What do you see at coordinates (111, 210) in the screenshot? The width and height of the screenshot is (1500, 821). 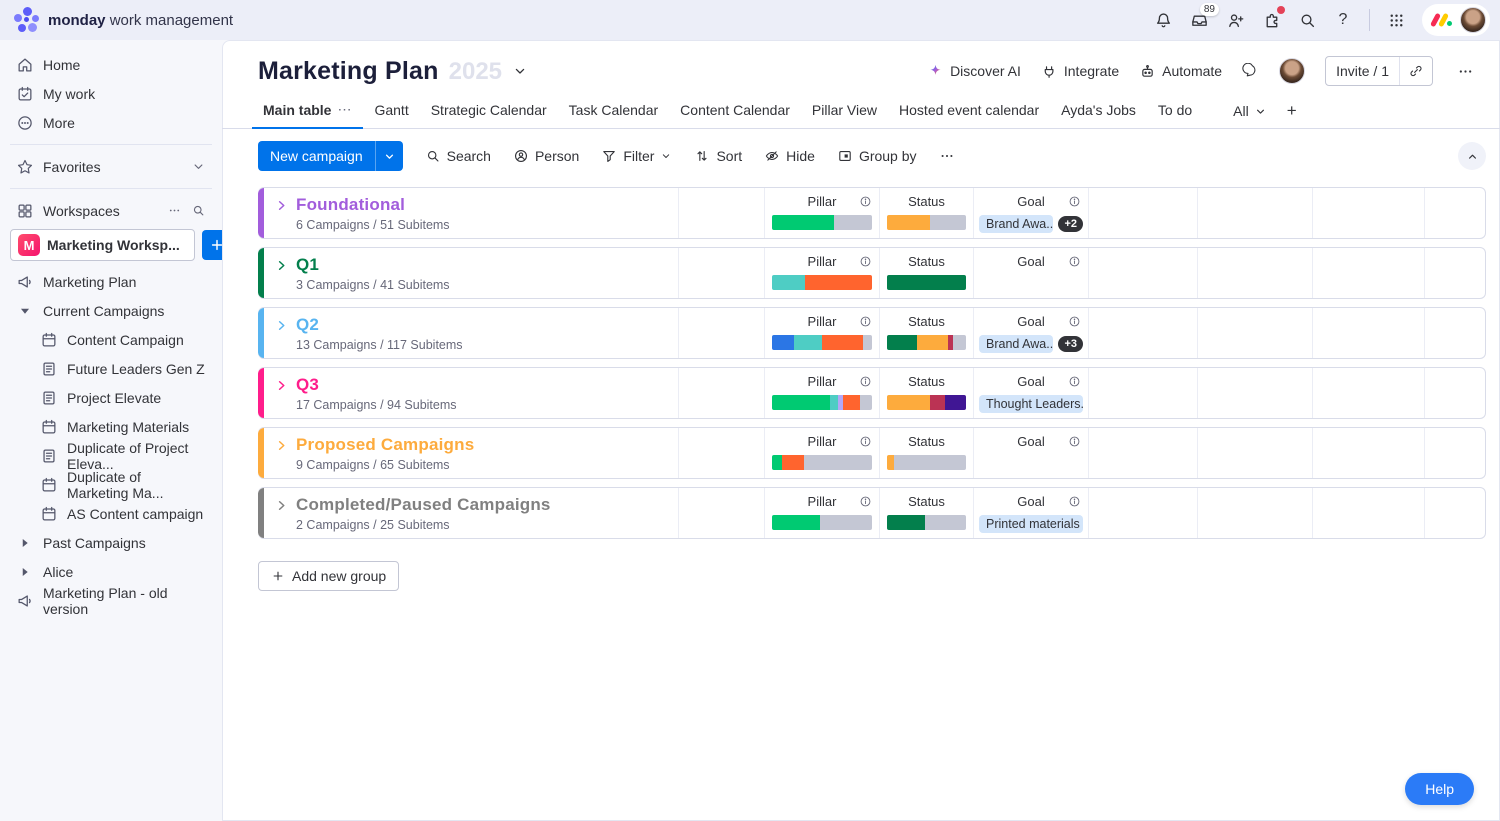 I see `sidebar-workspaces-header: Workspaces` at bounding box center [111, 210].